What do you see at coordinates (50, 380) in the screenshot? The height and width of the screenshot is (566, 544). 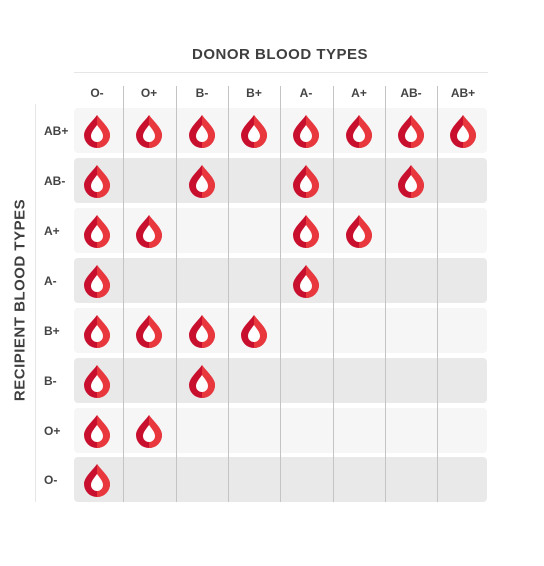 I see `recipient-row-label: B-` at bounding box center [50, 380].